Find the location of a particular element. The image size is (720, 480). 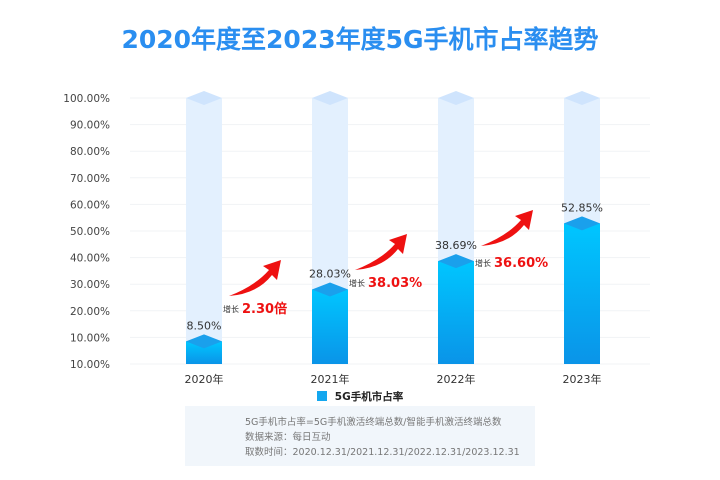

data-label: 38.69% is located at coordinates (456, 245).